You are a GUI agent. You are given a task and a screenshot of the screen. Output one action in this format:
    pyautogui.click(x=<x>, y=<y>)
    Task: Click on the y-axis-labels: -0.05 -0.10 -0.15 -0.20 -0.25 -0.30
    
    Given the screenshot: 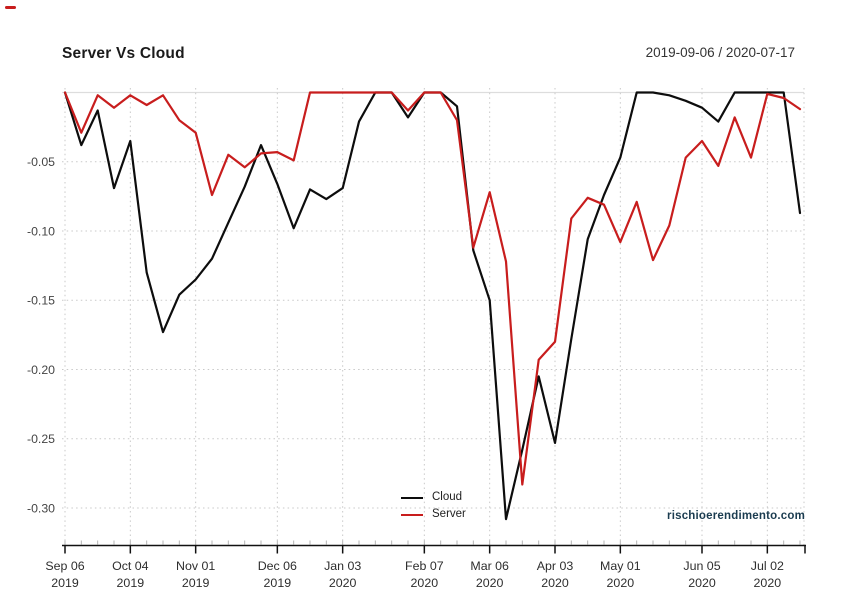 What is the action you would take?
    pyautogui.click(x=41, y=335)
    